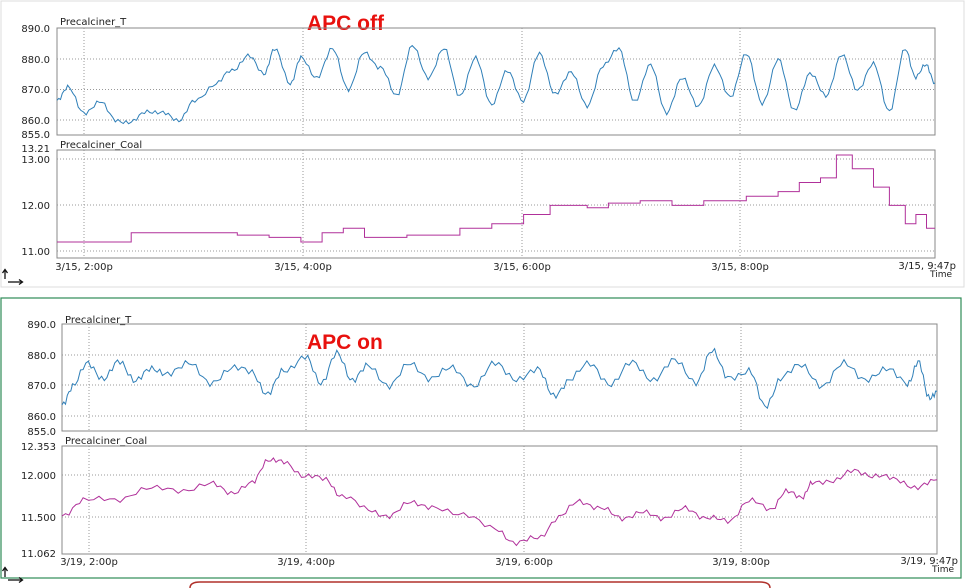  Describe the element at coordinates (101, 145) in the screenshot. I see `plot-title-coal-off: Precalciner_Coal` at that location.